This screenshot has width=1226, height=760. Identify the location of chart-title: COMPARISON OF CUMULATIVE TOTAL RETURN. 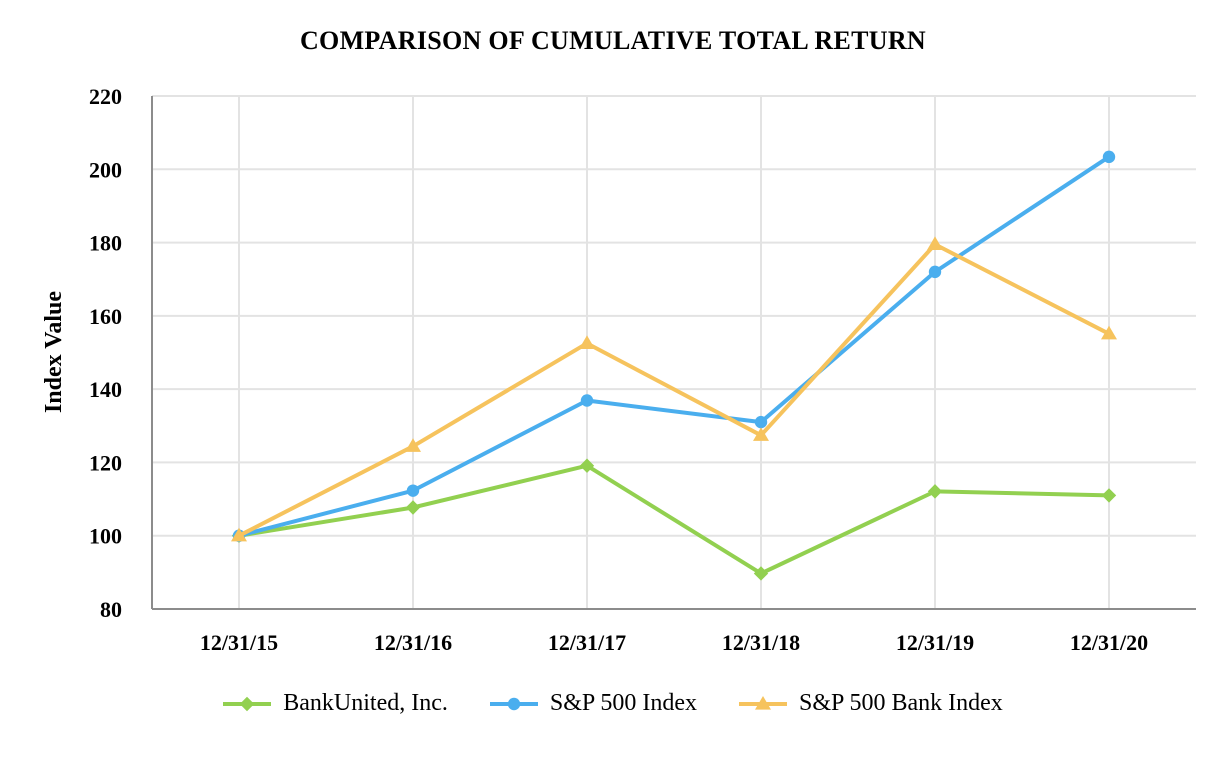
(612, 40).